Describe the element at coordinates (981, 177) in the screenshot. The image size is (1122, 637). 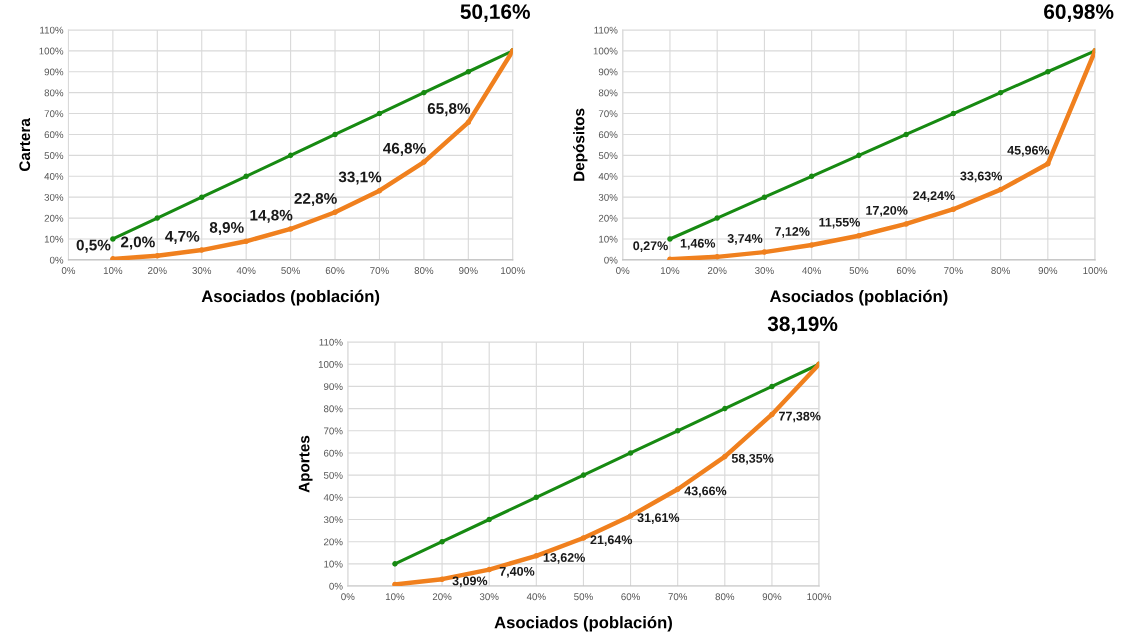
I see `data-label: 33,63%` at that location.